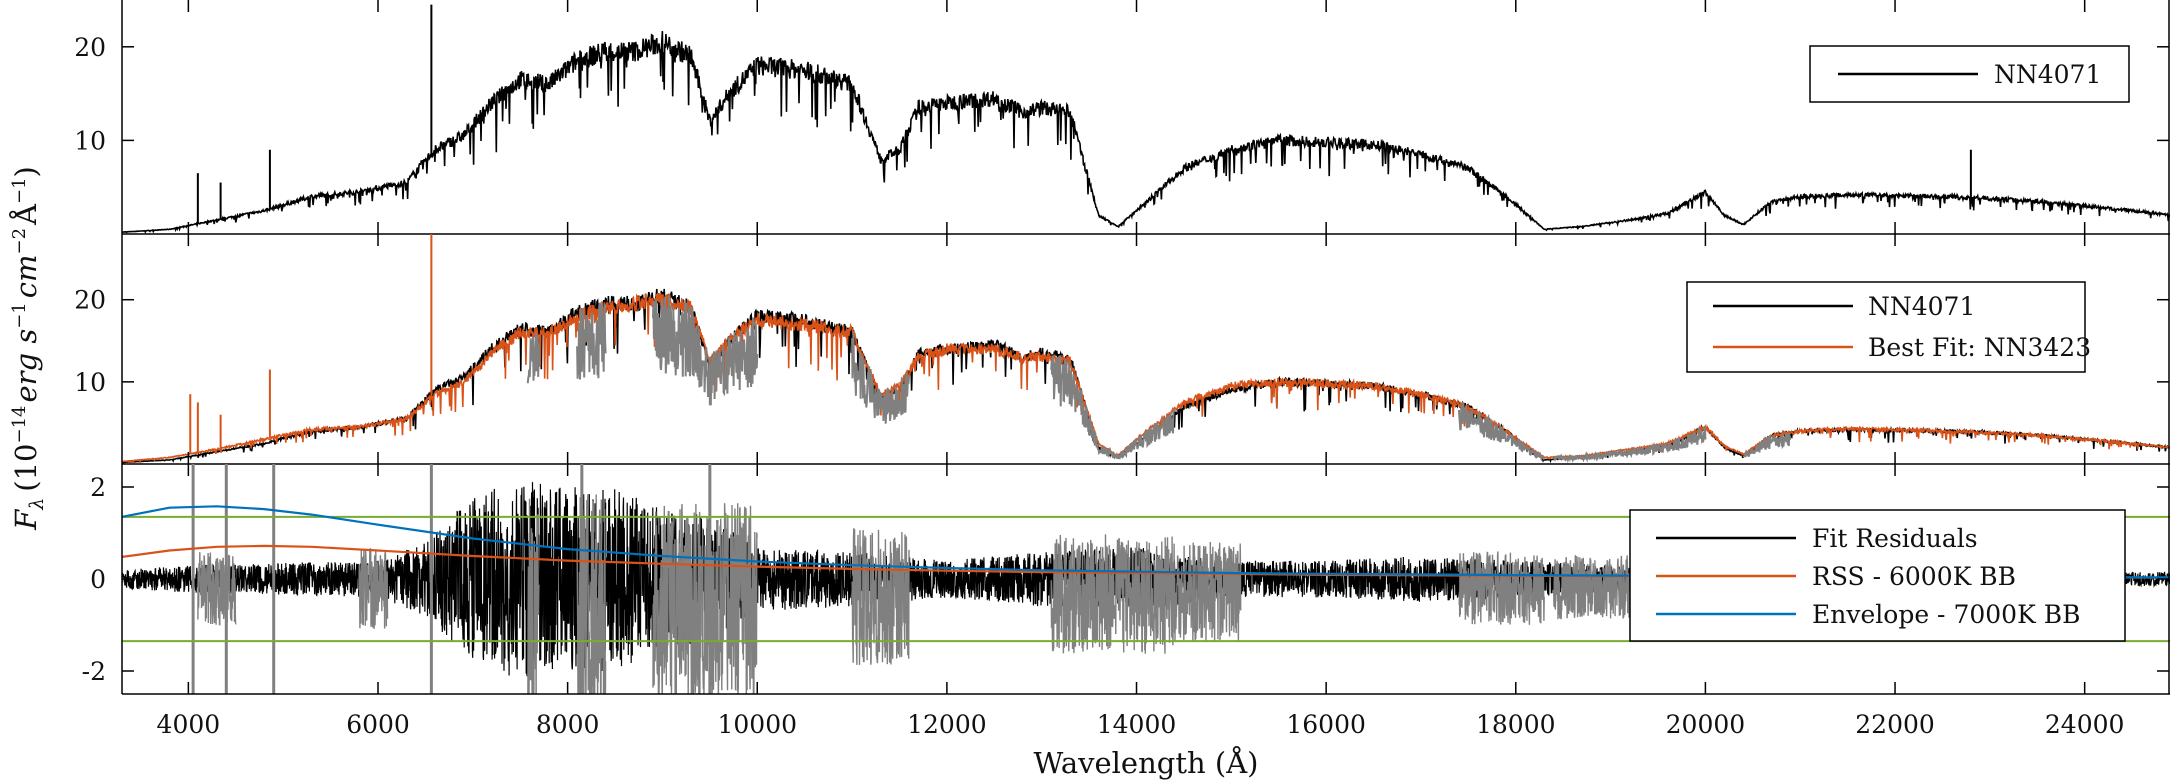 This screenshot has width=2170, height=783. Describe the element at coordinates (26, 276) in the screenshot. I see `y-label-cm: cm` at that location.